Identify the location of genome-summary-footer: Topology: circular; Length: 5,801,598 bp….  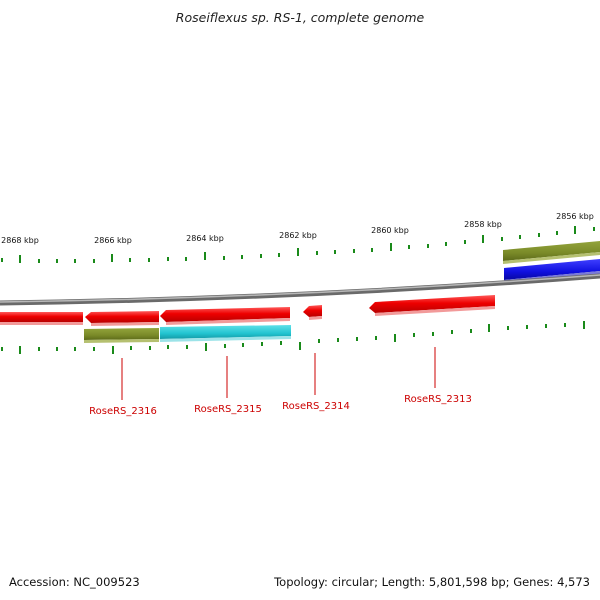
(432, 582).